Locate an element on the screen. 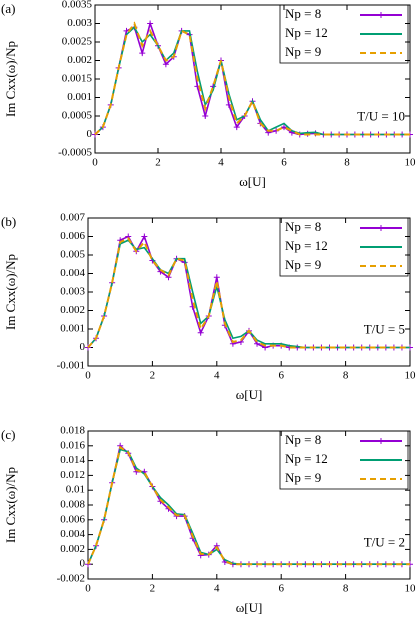  y-tick-label: 0.0025 is located at coordinates (77, 42).